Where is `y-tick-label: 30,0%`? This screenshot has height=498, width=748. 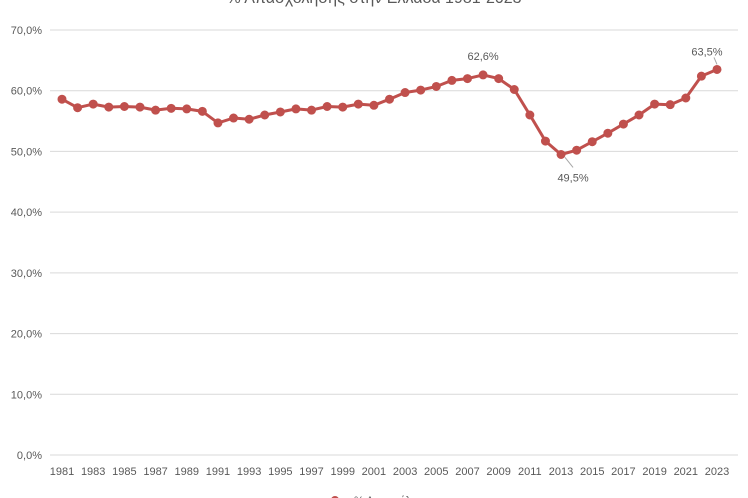
y-tick-label: 30,0% is located at coordinates (26, 274).